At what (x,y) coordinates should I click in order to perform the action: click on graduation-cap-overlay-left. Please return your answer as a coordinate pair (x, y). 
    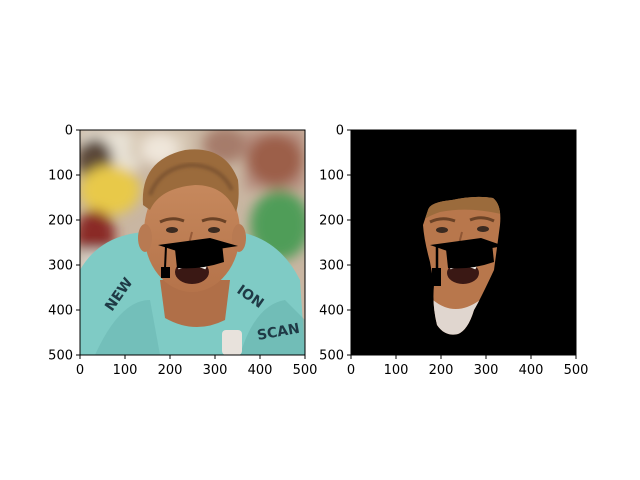
    Looking at the image, I should click on (198, 258).